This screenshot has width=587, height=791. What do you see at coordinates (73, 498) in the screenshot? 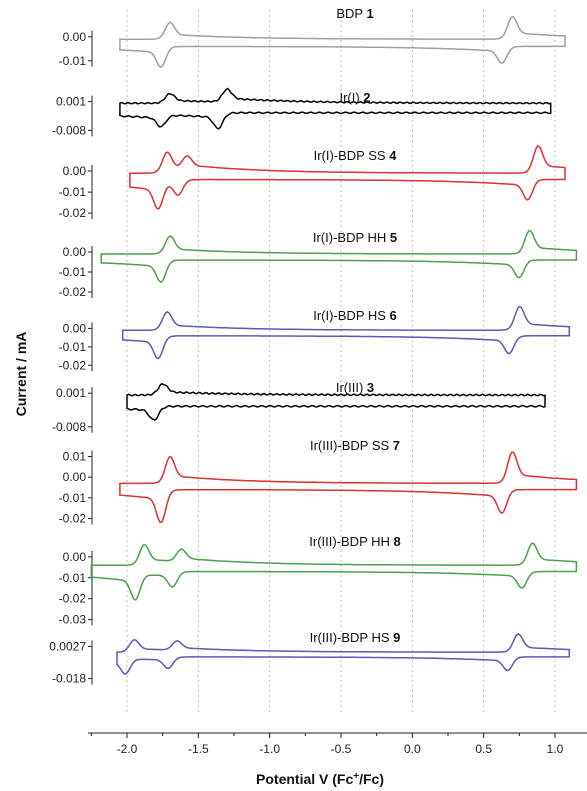
I see `panel-7-y-tick-label-2: -0.01` at bounding box center [73, 498].